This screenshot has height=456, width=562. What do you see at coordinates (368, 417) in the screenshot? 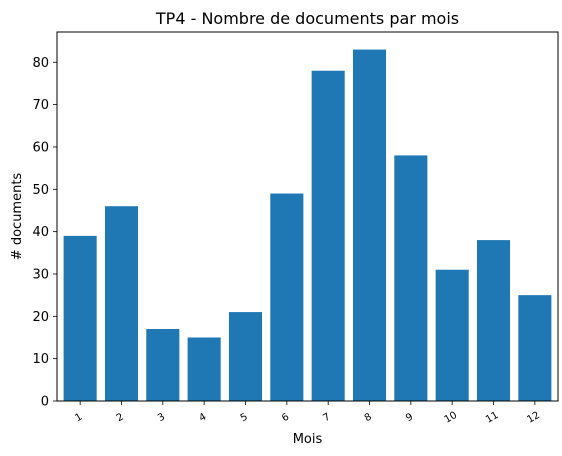
I see `x-tick-label: 8` at bounding box center [368, 417].